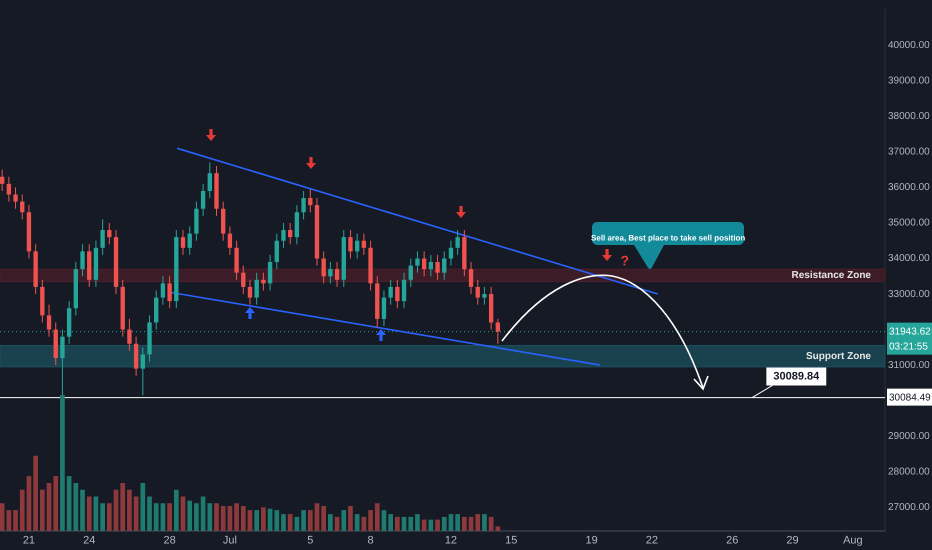 This screenshot has height=550, width=932. Describe the element at coordinates (652, 540) in the screenshot. I see `x-tick-label: 22` at that location.